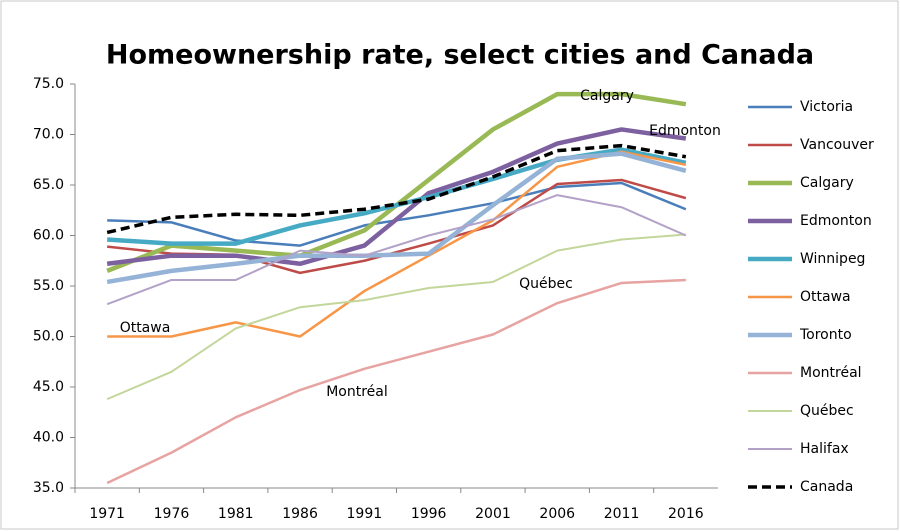 This screenshot has height=531, width=900. I want to click on y-tick-label: 75.0, so click(48, 84).